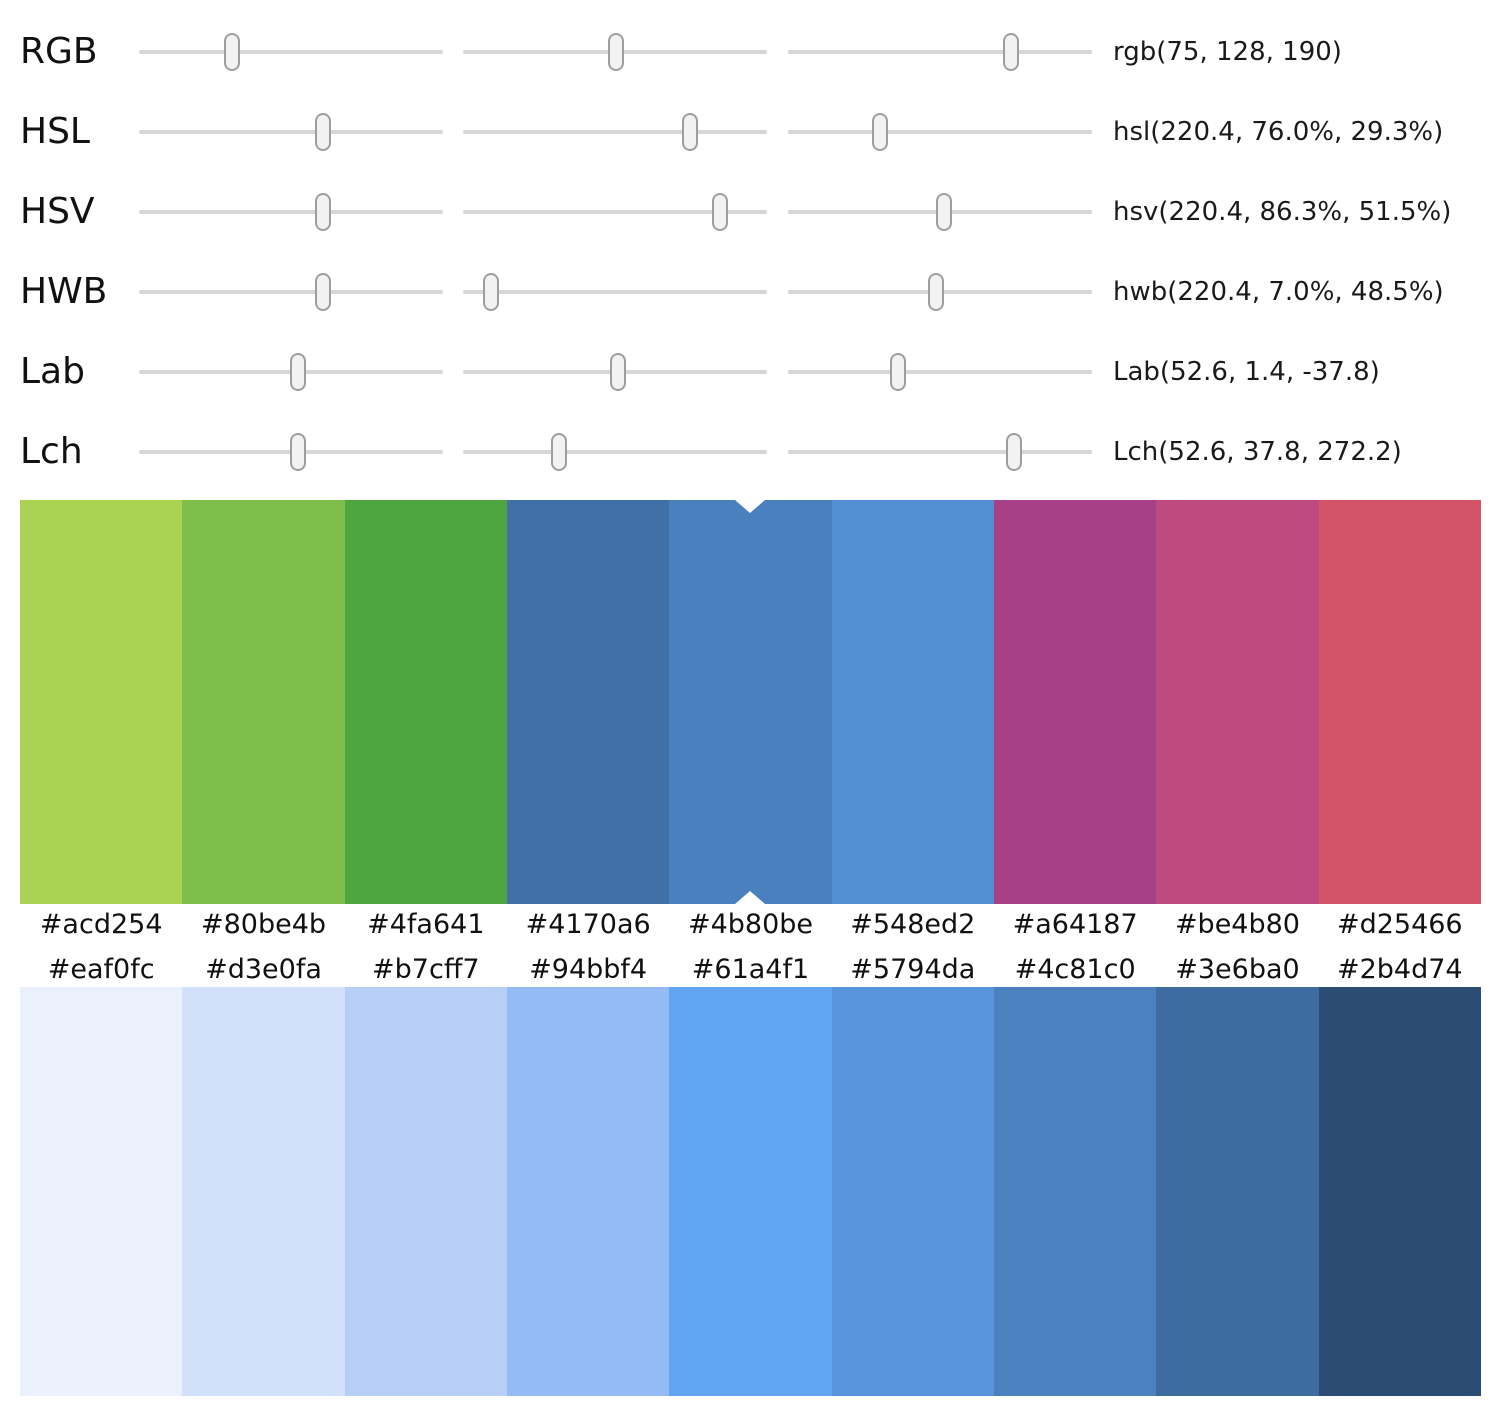 The image size is (1501, 1415). What do you see at coordinates (1237, 969) in the screenshot?
I see `hex-label: #3e6ba0` at bounding box center [1237, 969].